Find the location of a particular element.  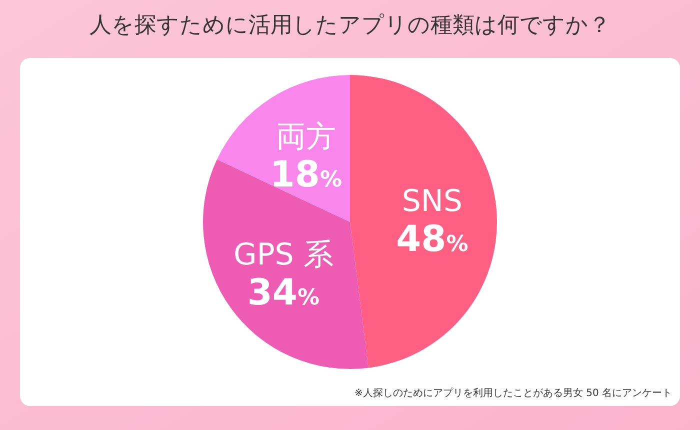

data-label: 34% is located at coordinates (283, 293).